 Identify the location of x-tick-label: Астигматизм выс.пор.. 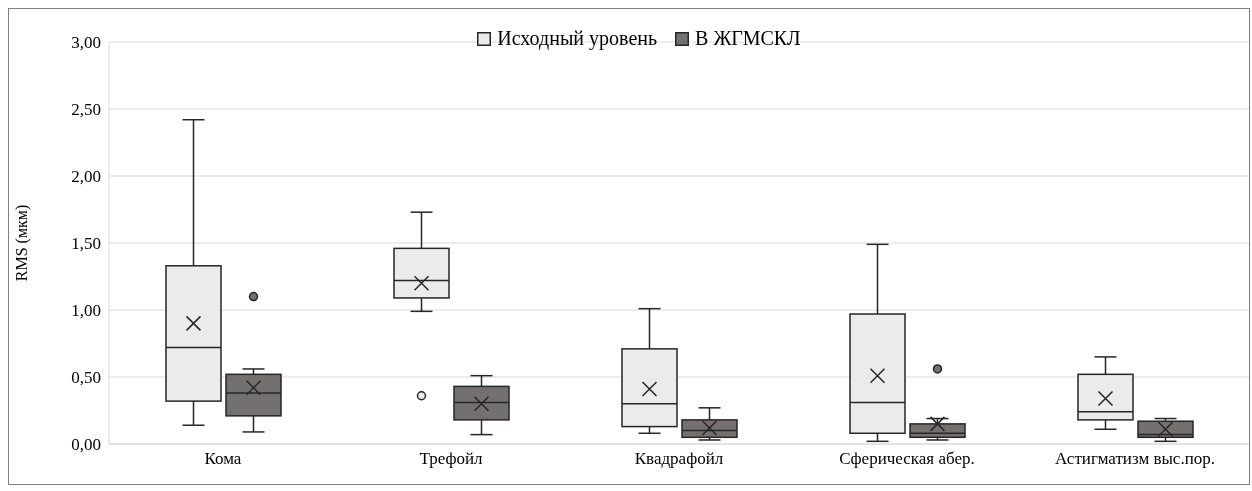
(1135, 459).